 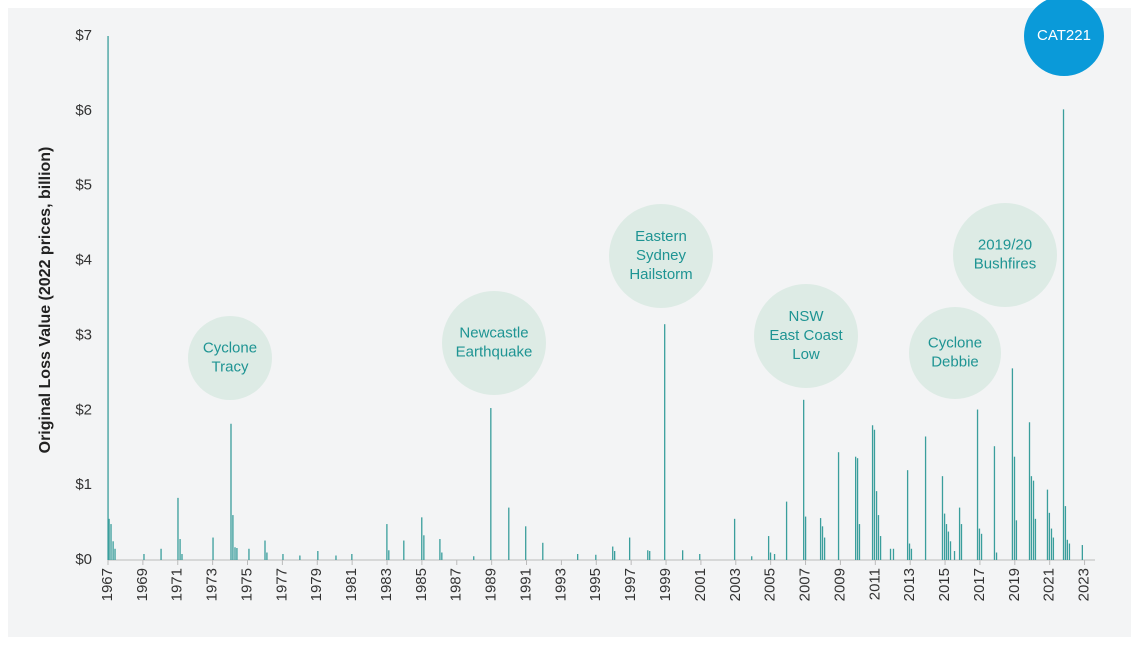 What do you see at coordinates (806, 354) in the screenshot?
I see `annotation-text: Low` at bounding box center [806, 354].